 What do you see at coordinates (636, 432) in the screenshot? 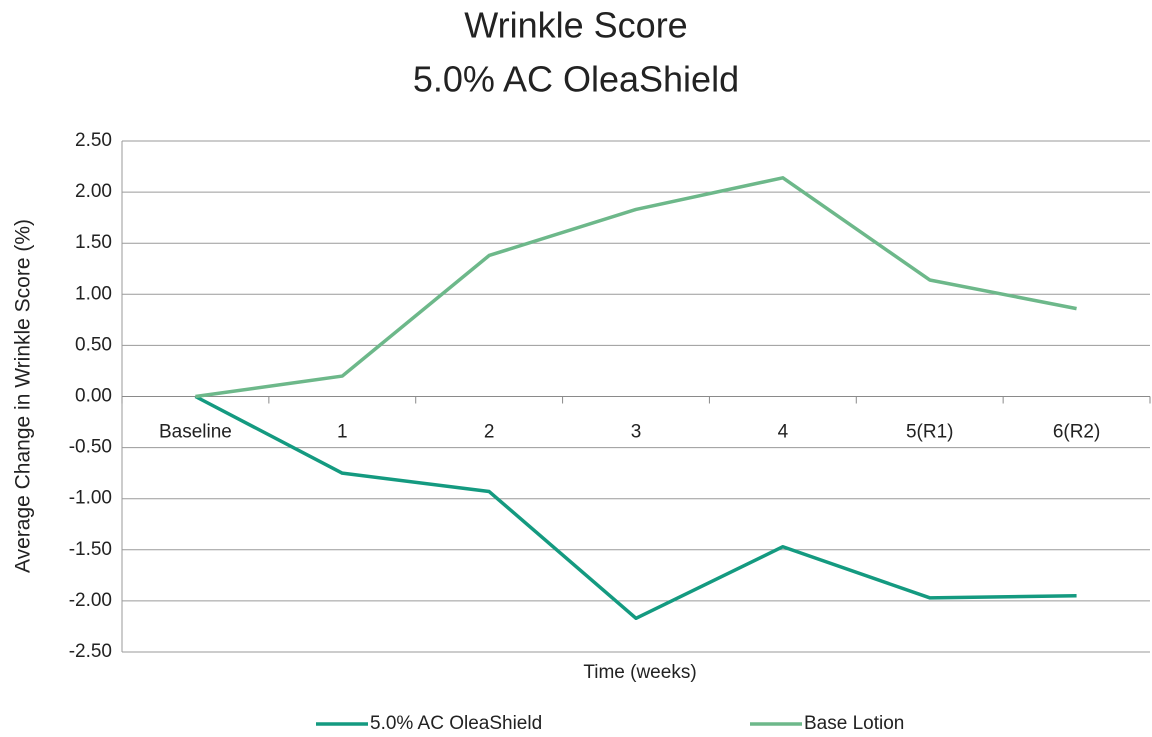
I see `x-tick-label: 3` at bounding box center [636, 432].